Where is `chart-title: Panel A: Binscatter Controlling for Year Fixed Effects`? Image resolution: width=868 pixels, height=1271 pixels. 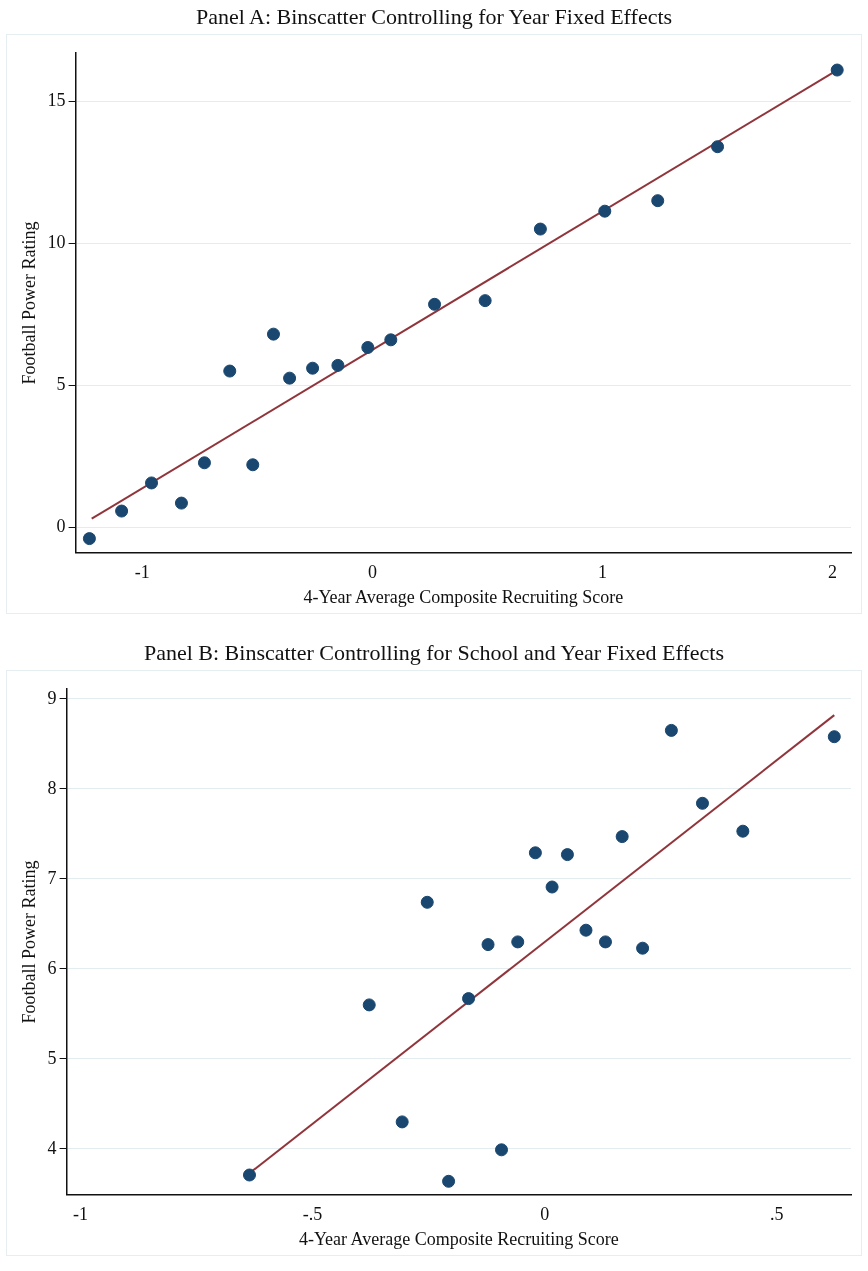
chart-title: Panel A: Binscatter Controlling for Year Fixed Effects is located at coordinates (434, 17).